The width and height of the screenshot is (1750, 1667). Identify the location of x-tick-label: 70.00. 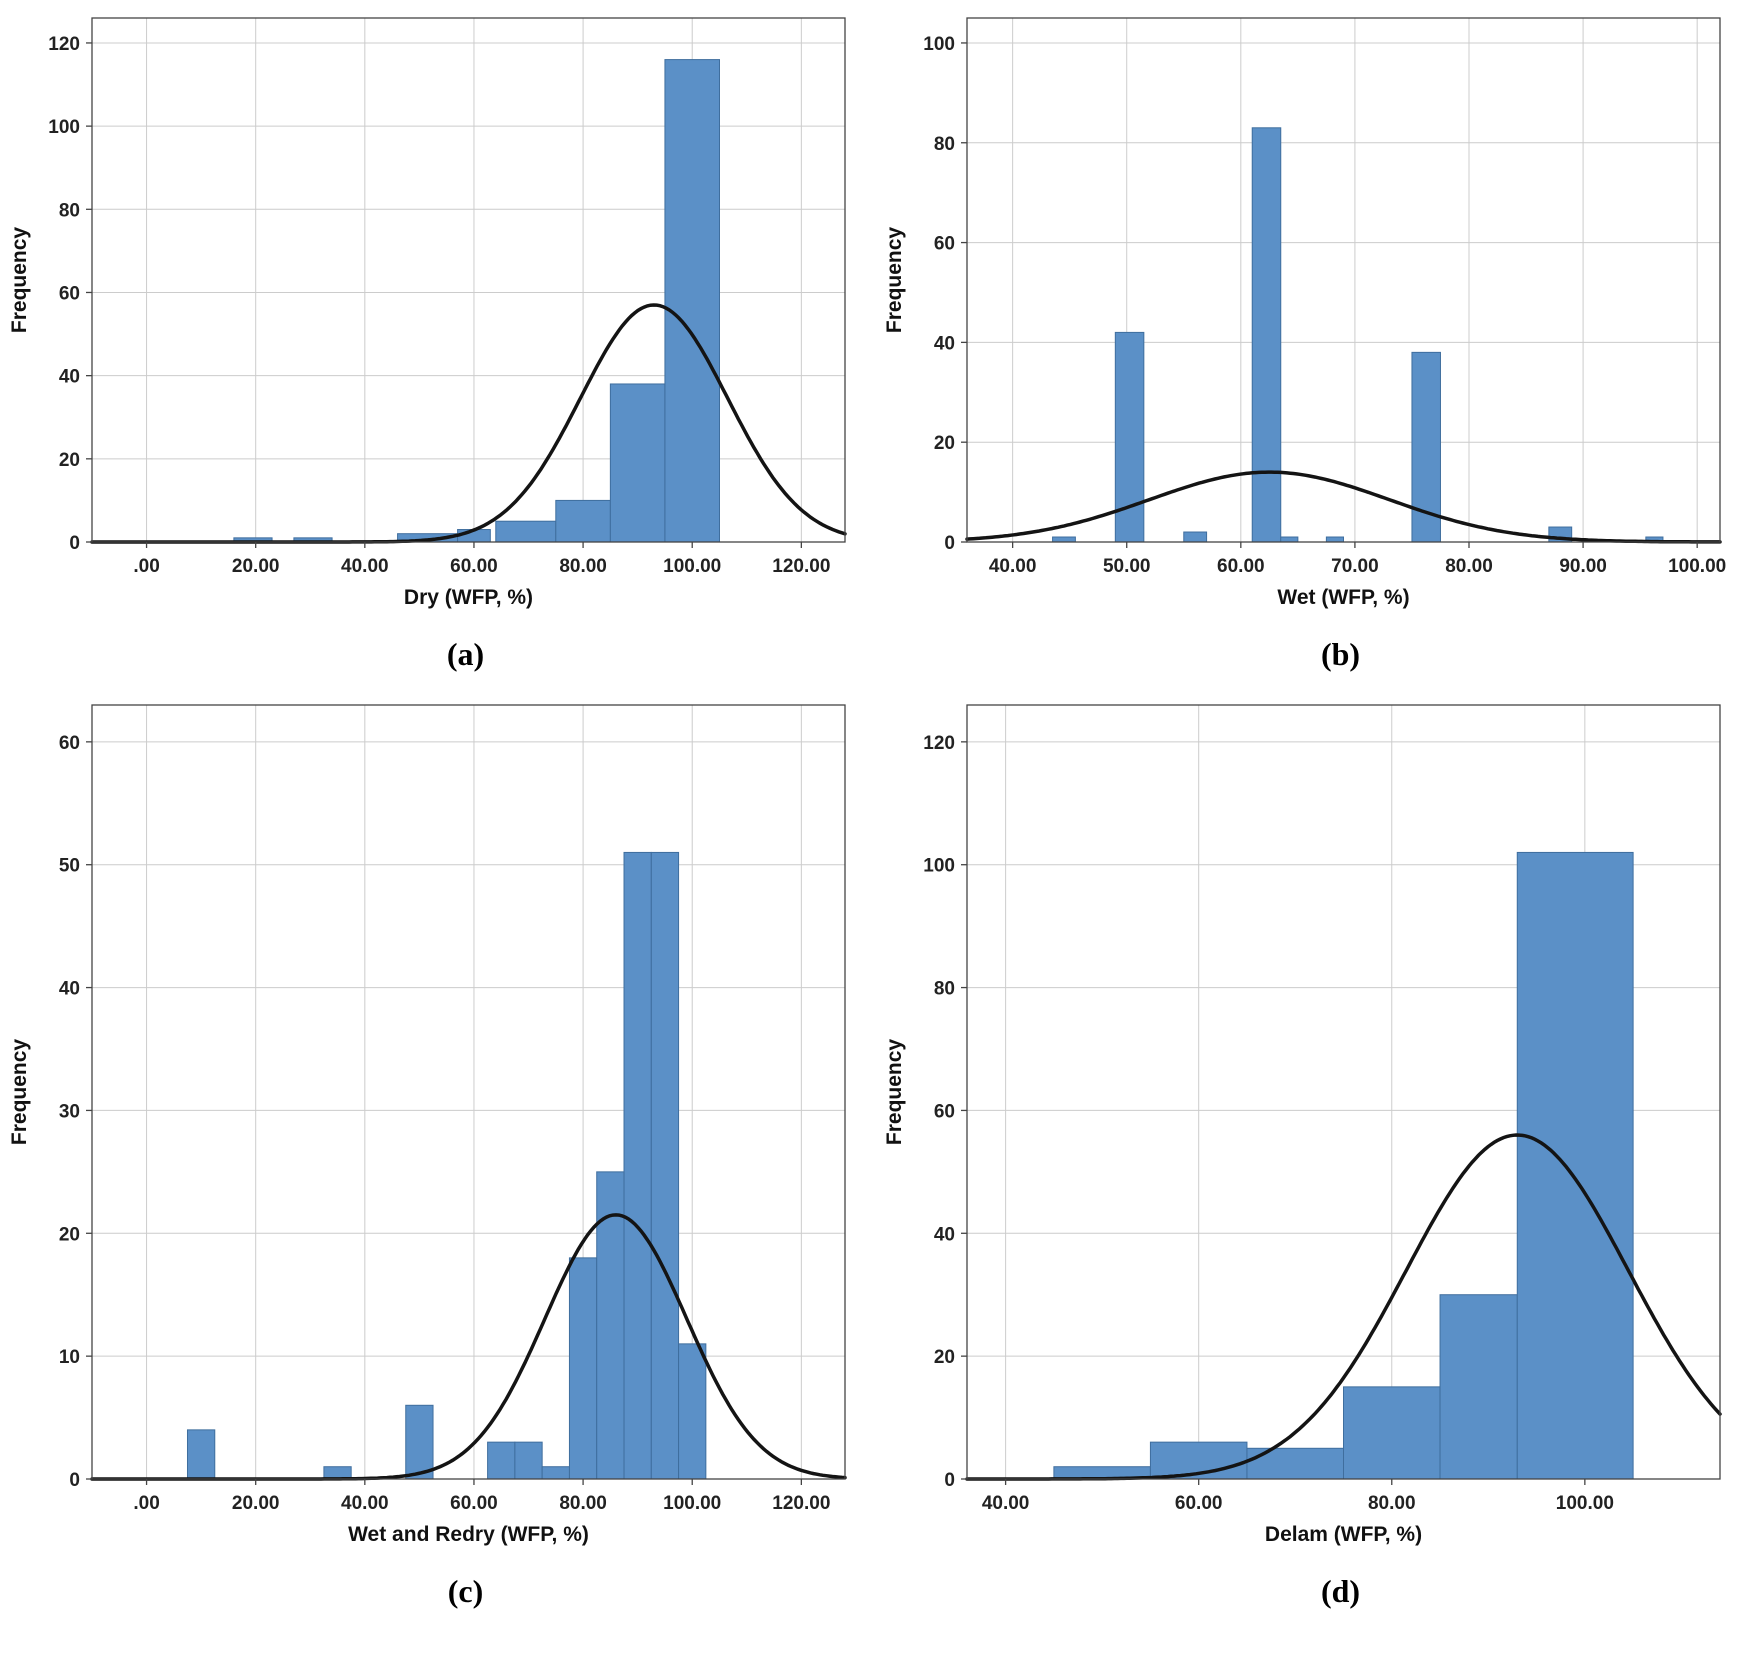
(1355, 566).